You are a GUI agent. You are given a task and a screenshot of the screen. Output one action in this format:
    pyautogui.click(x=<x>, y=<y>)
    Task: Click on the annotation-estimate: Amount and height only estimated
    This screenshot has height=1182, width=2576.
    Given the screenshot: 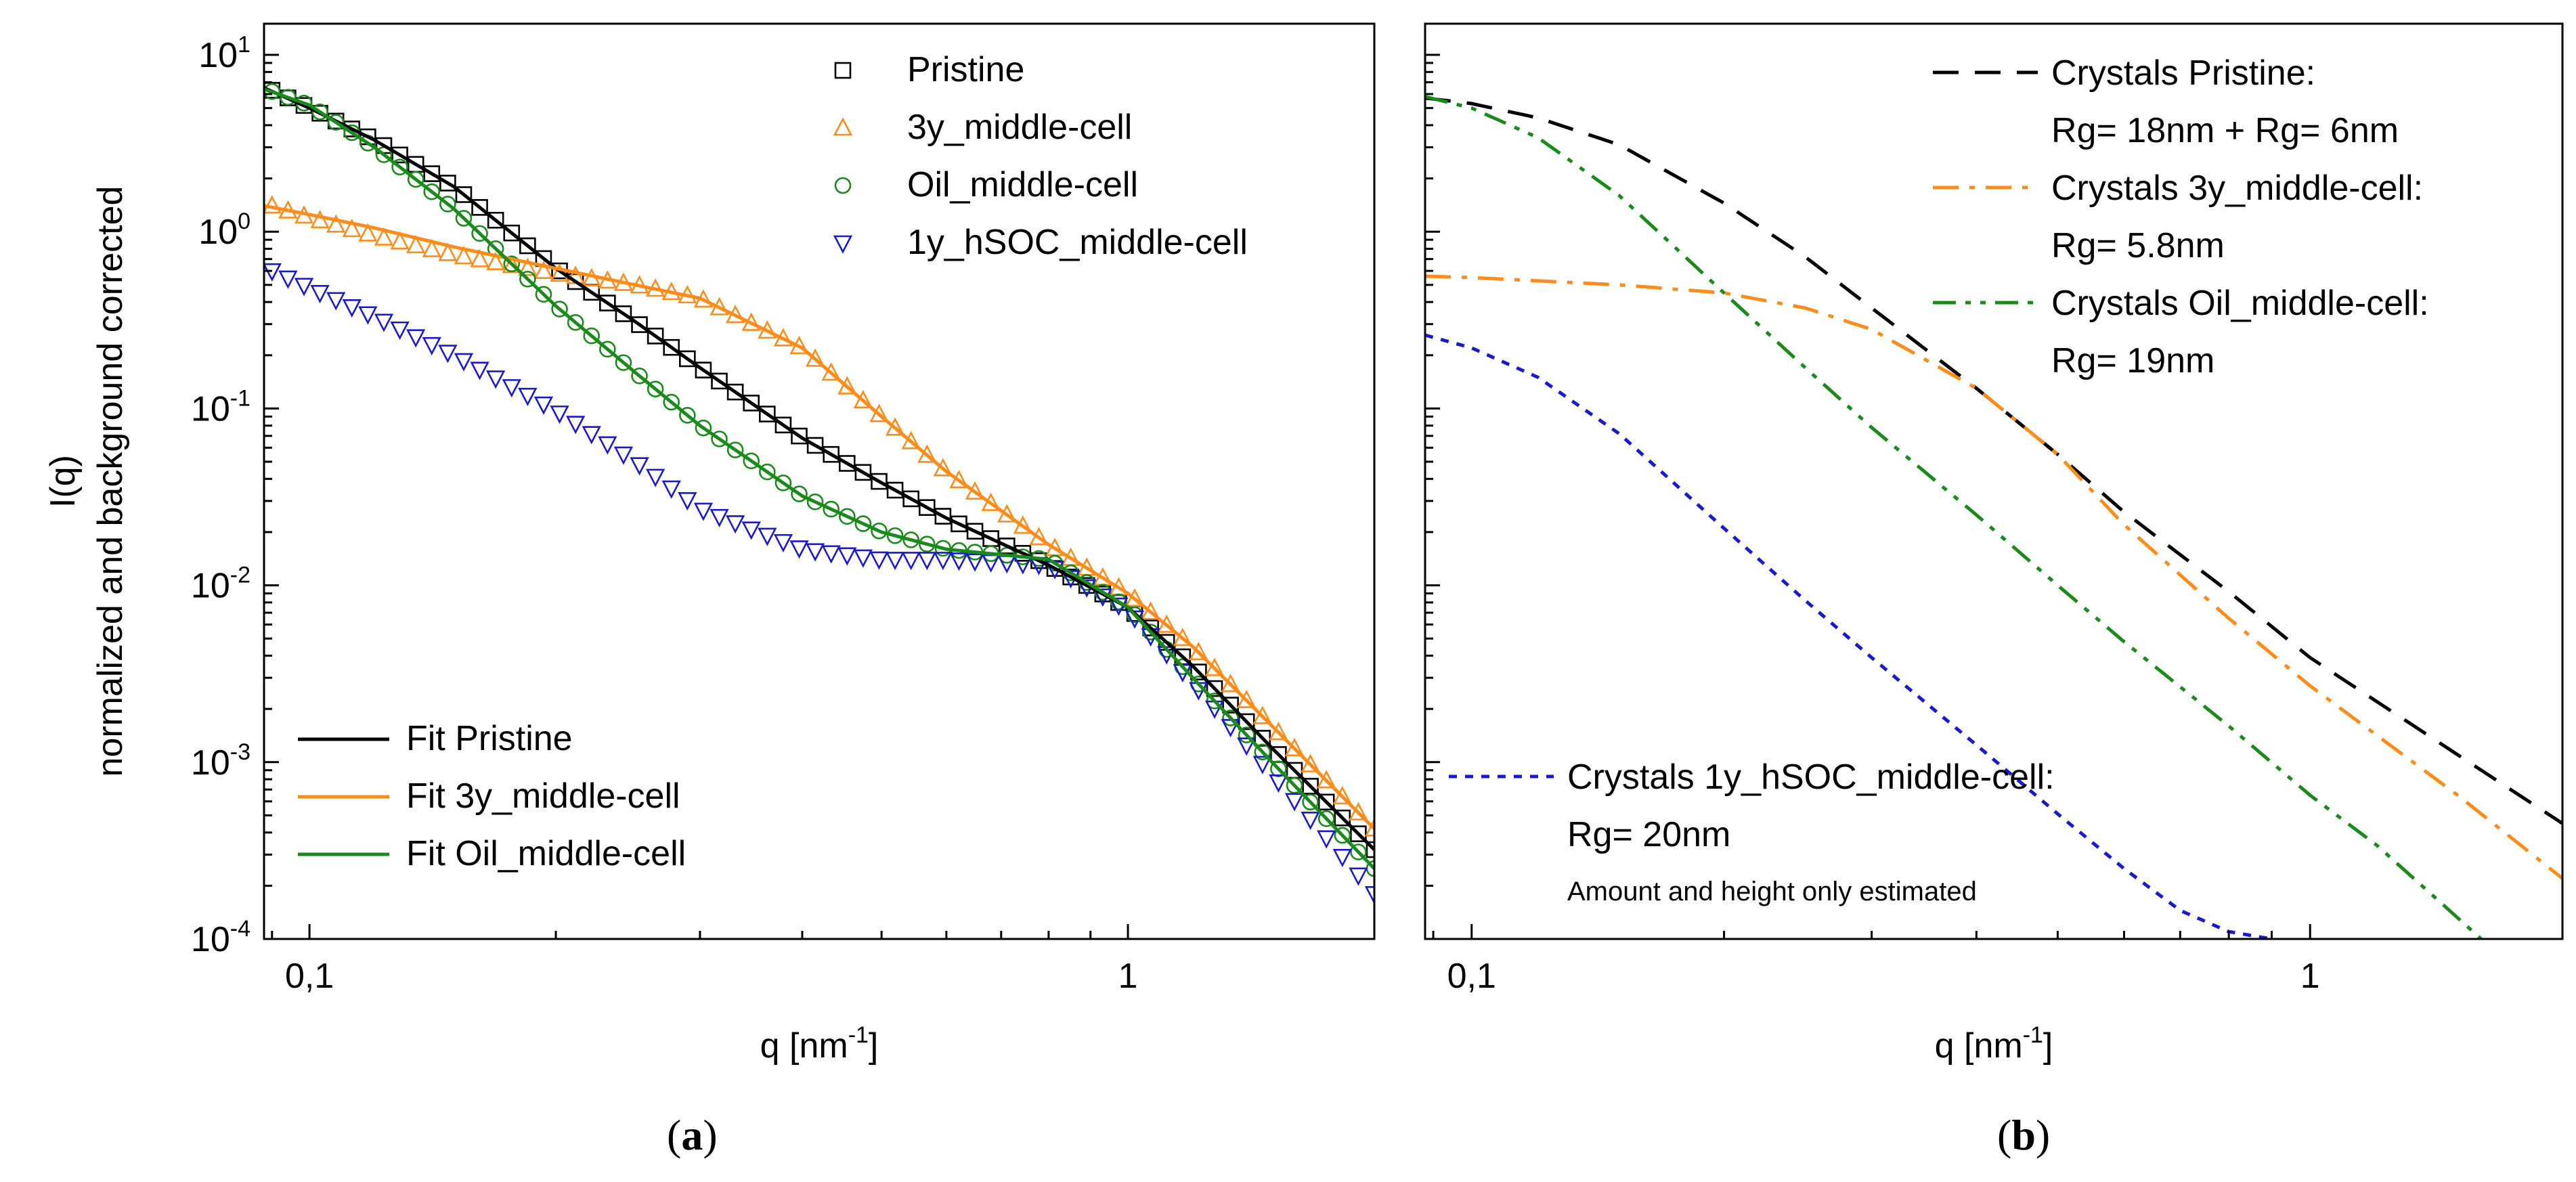 What is the action you would take?
    pyautogui.click(x=1772, y=891)
    